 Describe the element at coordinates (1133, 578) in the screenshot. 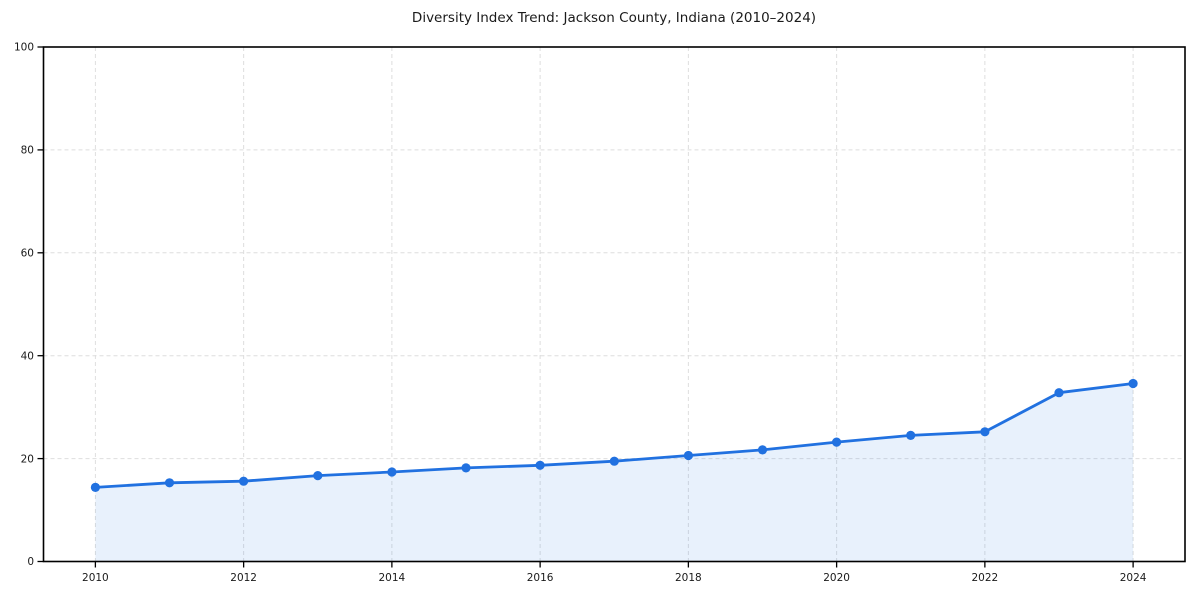

I see `x-tick-label: 2024` at that location.